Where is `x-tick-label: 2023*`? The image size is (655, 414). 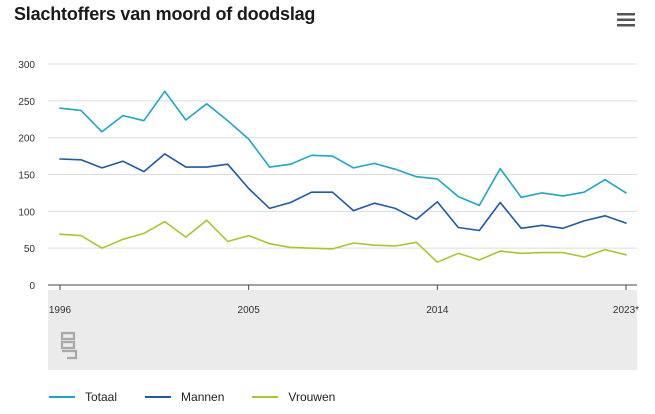
x-tick-label: 2023* is located at coordinates (626, 310).